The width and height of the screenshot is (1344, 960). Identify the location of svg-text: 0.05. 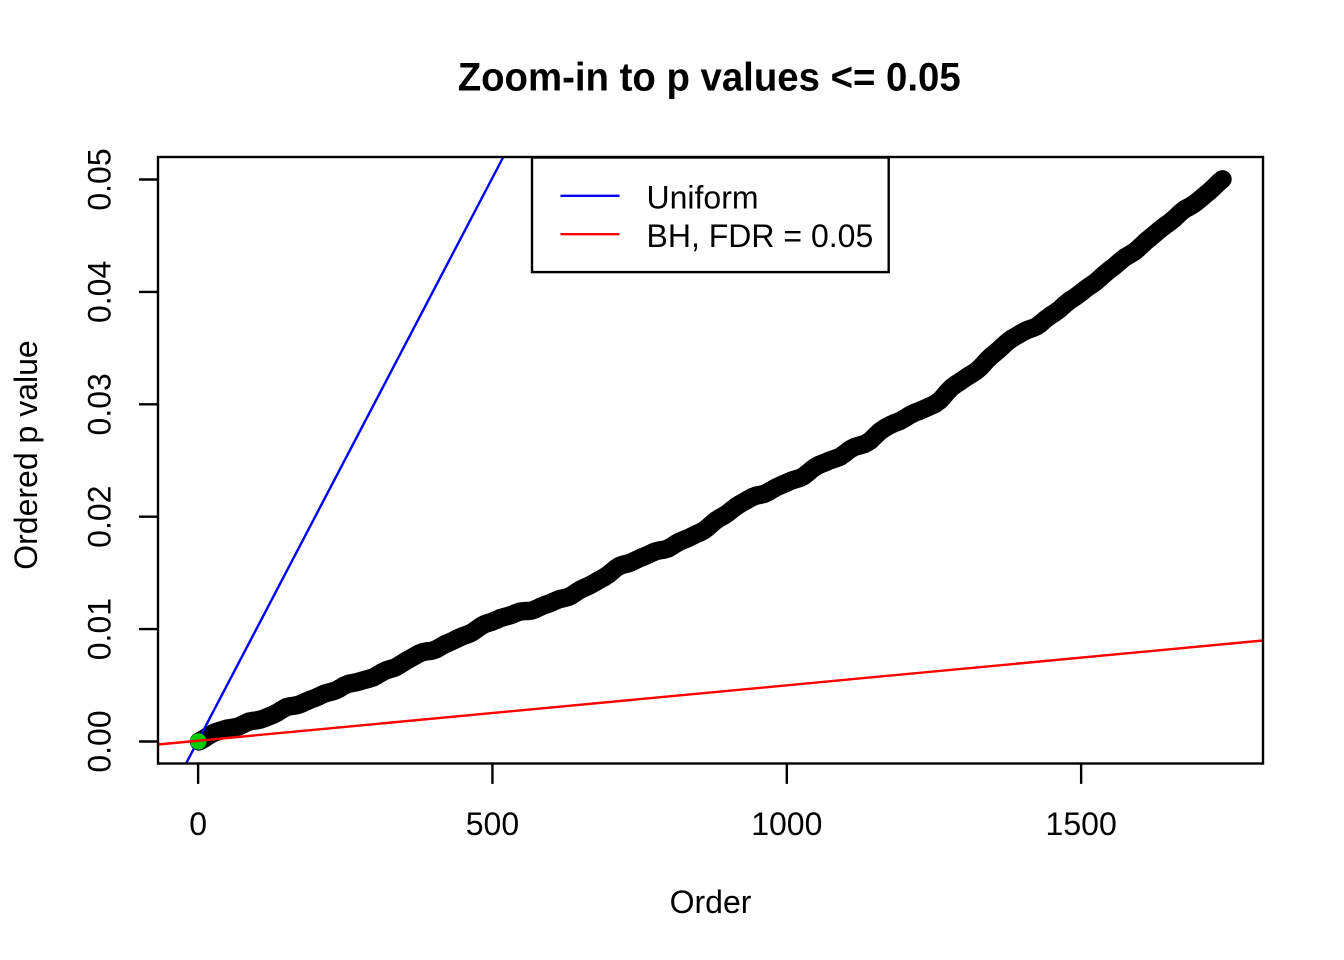
(100, 179).